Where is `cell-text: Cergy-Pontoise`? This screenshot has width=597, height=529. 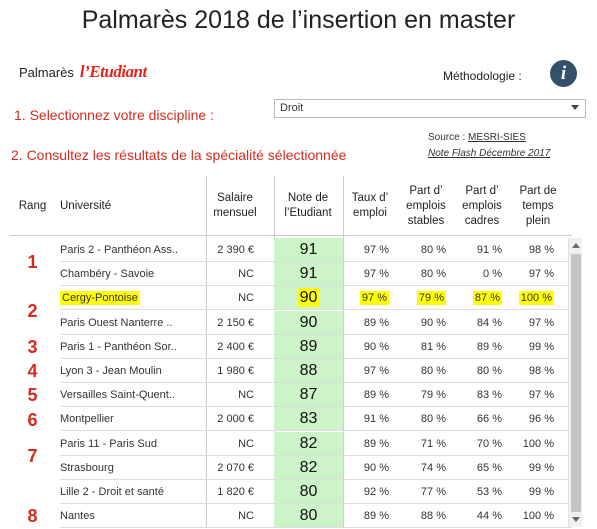
cell-text: Cergy-Pontoise is located at coordinates (100, 298).